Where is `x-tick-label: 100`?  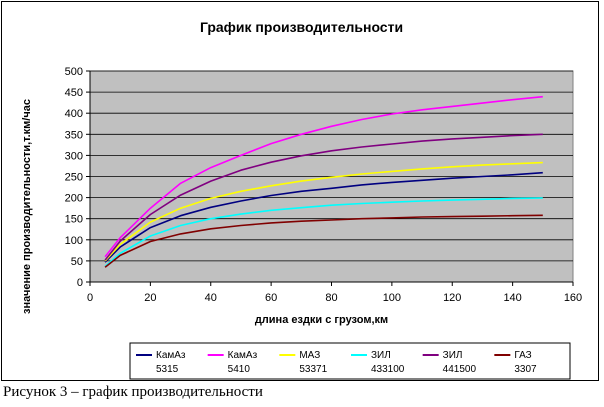
x-tick-label: 100 is located at coordinates (392, 298).